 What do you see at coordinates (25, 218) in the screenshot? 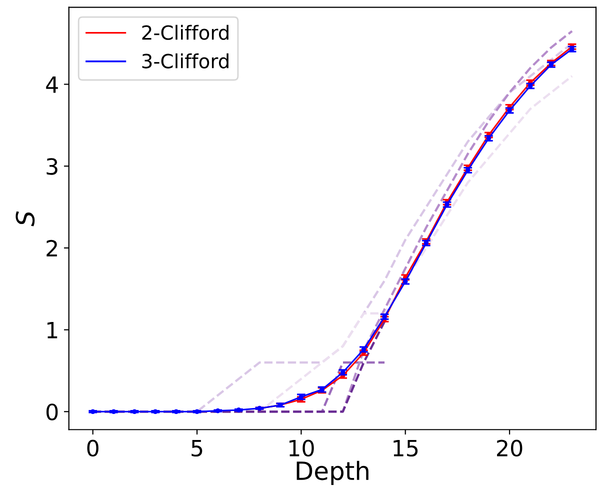
I see `y-axis-title: S` at bounding box center [25, 218].